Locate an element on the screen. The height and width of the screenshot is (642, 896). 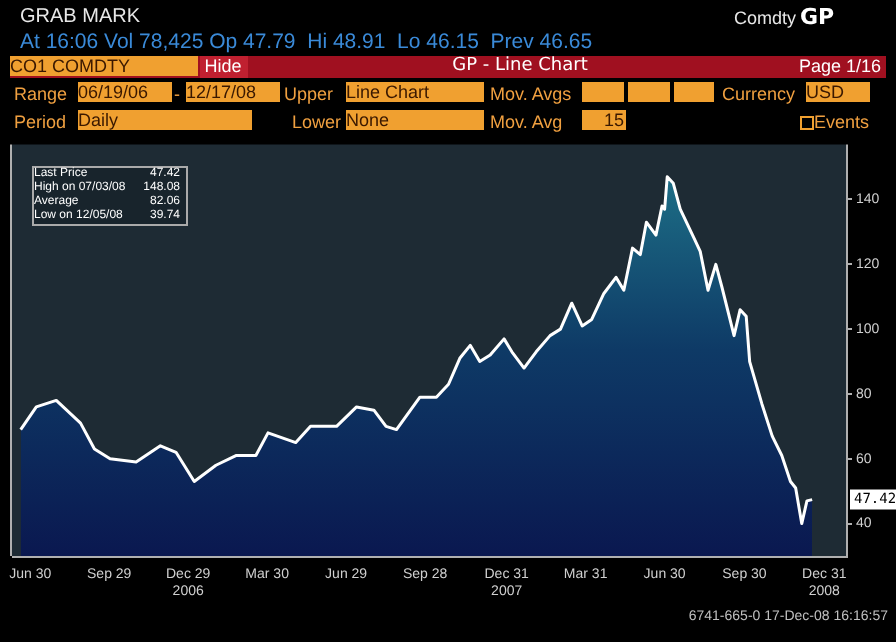
text: Range is located at coordinates (41, 95).